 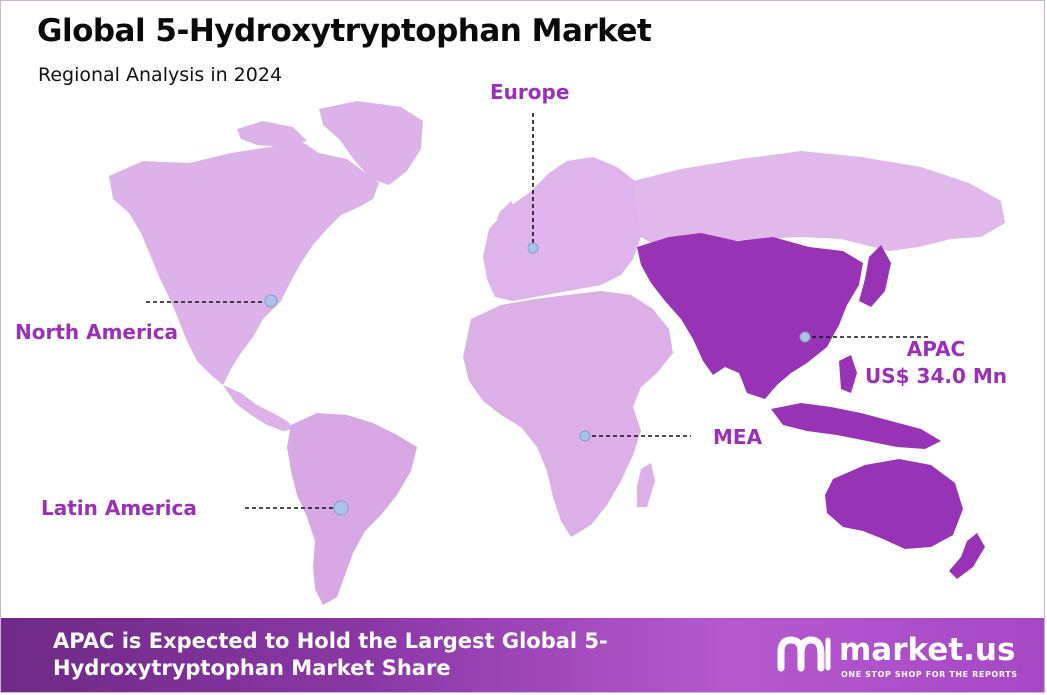 What do you see at coordinates (929, 674) in the screenshot?
I see `logo-tagline: ONE STOP SHOP FOR THE REPORTS` at bounding box center [929, 674].